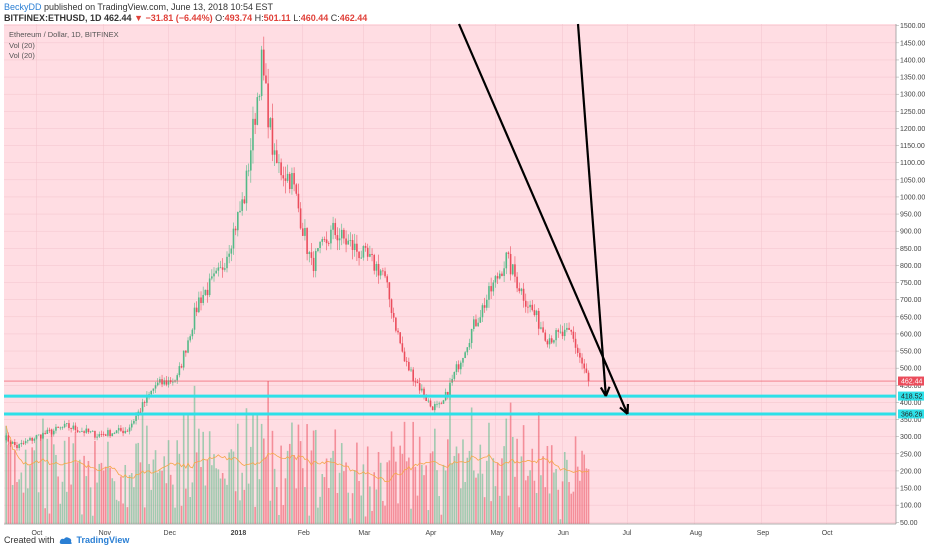 Image resolution: width=932 pixels, height=550 pixels. I want to click on time-tick-label: Feb, so click(304, 533).